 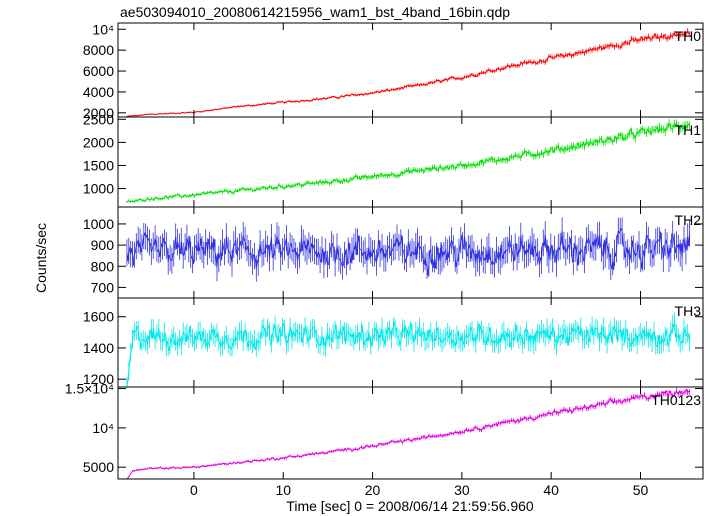 What do you see at coordinates (641, 490) in the screenshot?
I see `x-tick-label: 50` at bounding box center [641, 490].